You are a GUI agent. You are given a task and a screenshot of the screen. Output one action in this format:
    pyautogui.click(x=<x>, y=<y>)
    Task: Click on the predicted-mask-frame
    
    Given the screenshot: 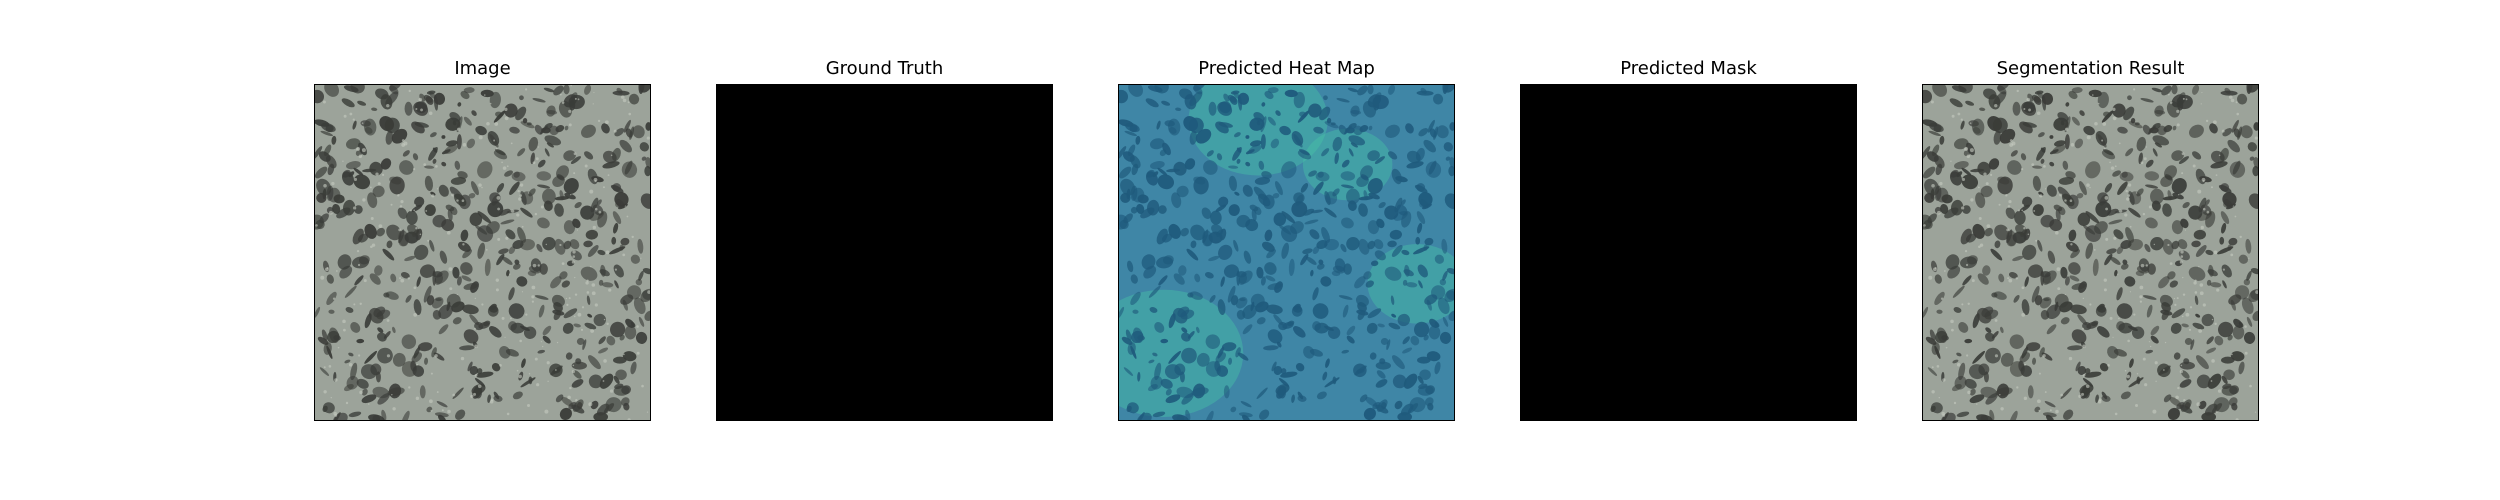 What is the action you would take?
    pyautogui.click(x=1688, y=252)
    